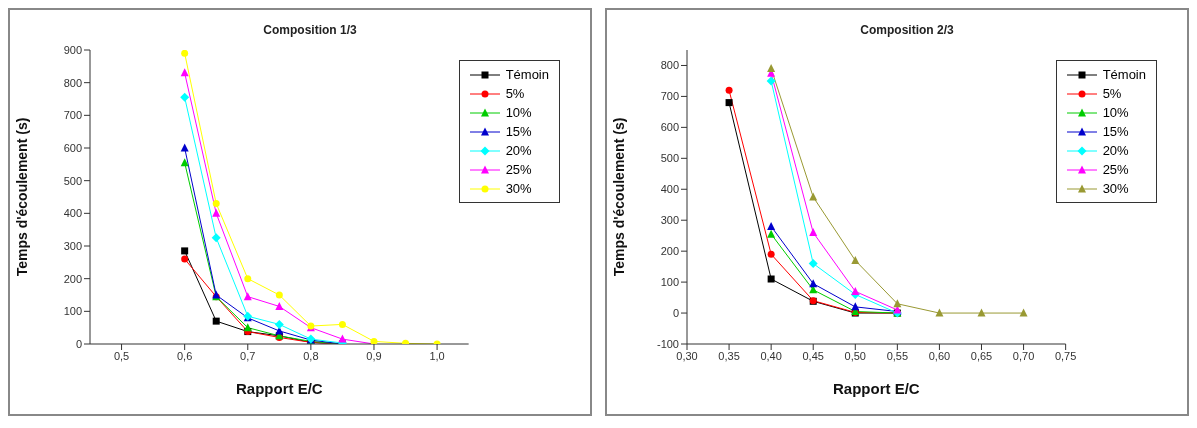 This screenshot has height=428, width=1197. What do you see at coordinates (667, 343) in the screenshot?
I see `y-tick-label: -100` at bounding box center [667, 343].